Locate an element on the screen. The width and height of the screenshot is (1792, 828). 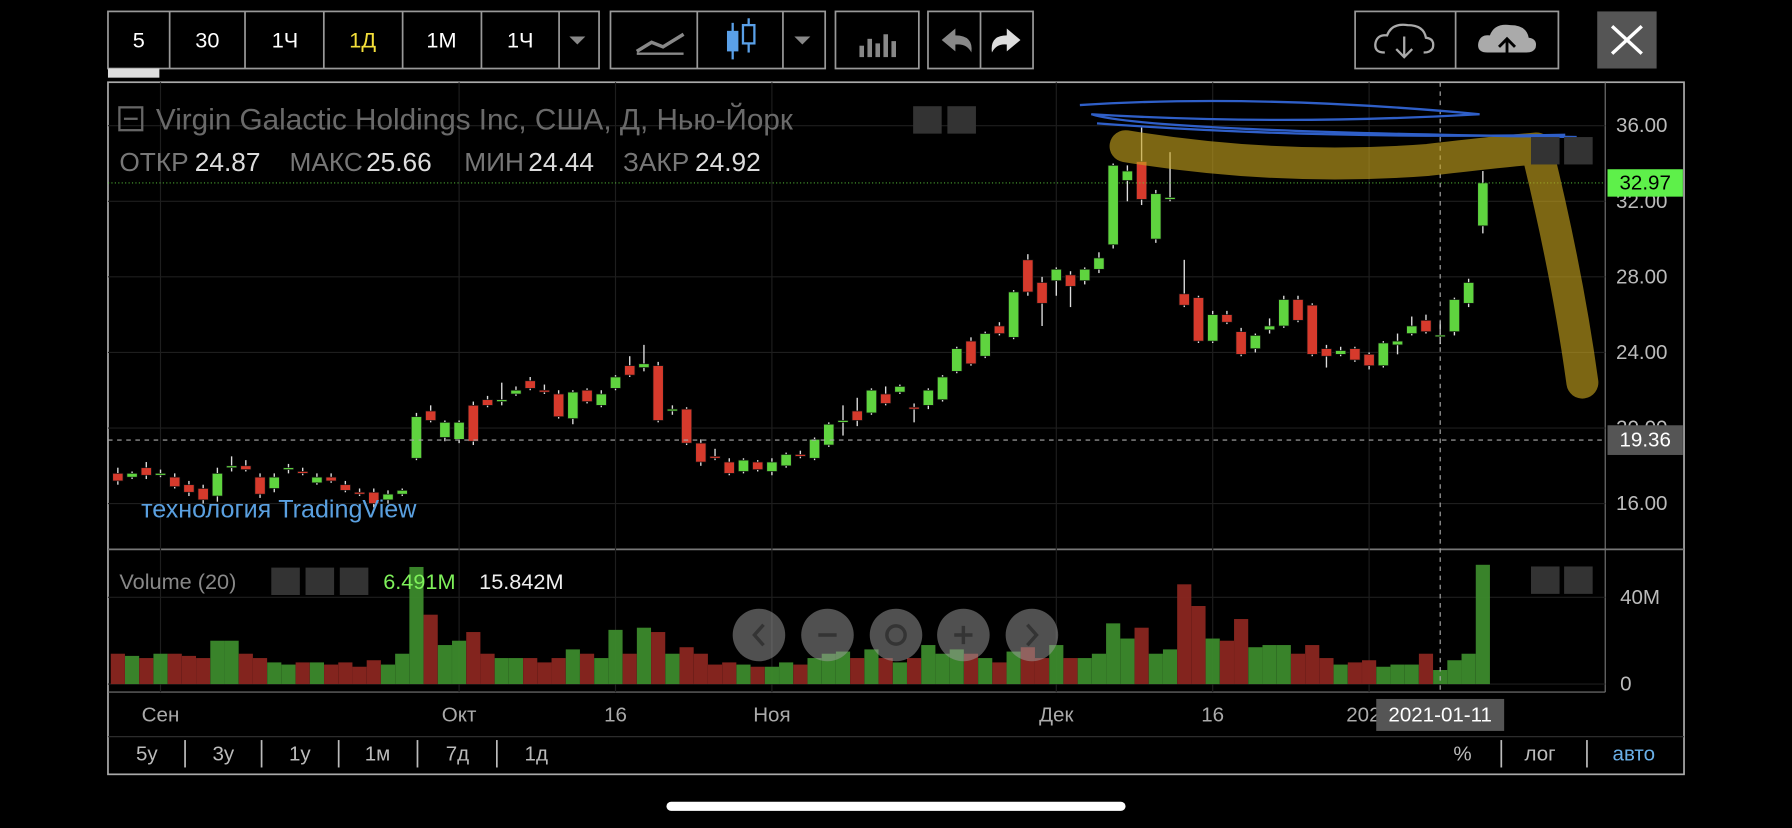
indicators-button is located at coordinates (877, 40).